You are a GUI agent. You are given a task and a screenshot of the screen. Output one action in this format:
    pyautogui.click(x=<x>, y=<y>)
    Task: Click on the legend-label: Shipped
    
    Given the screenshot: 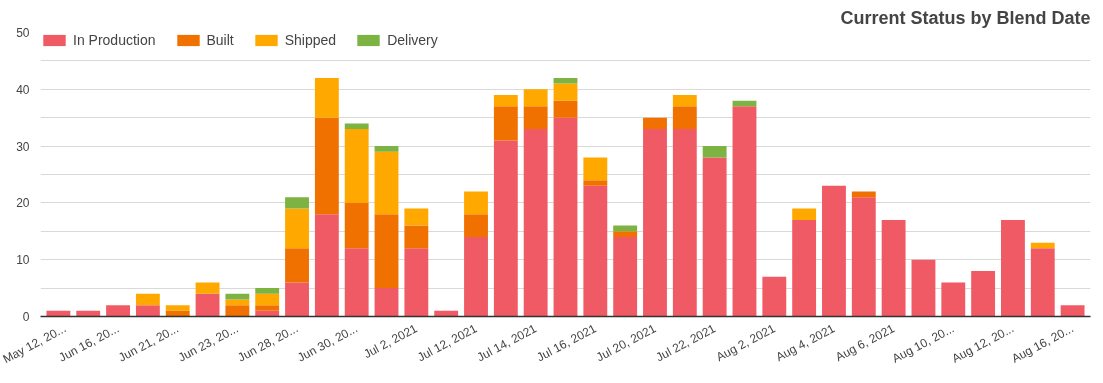 What is the action you would take?
    pyautogui.click(x=310, y=40)
    